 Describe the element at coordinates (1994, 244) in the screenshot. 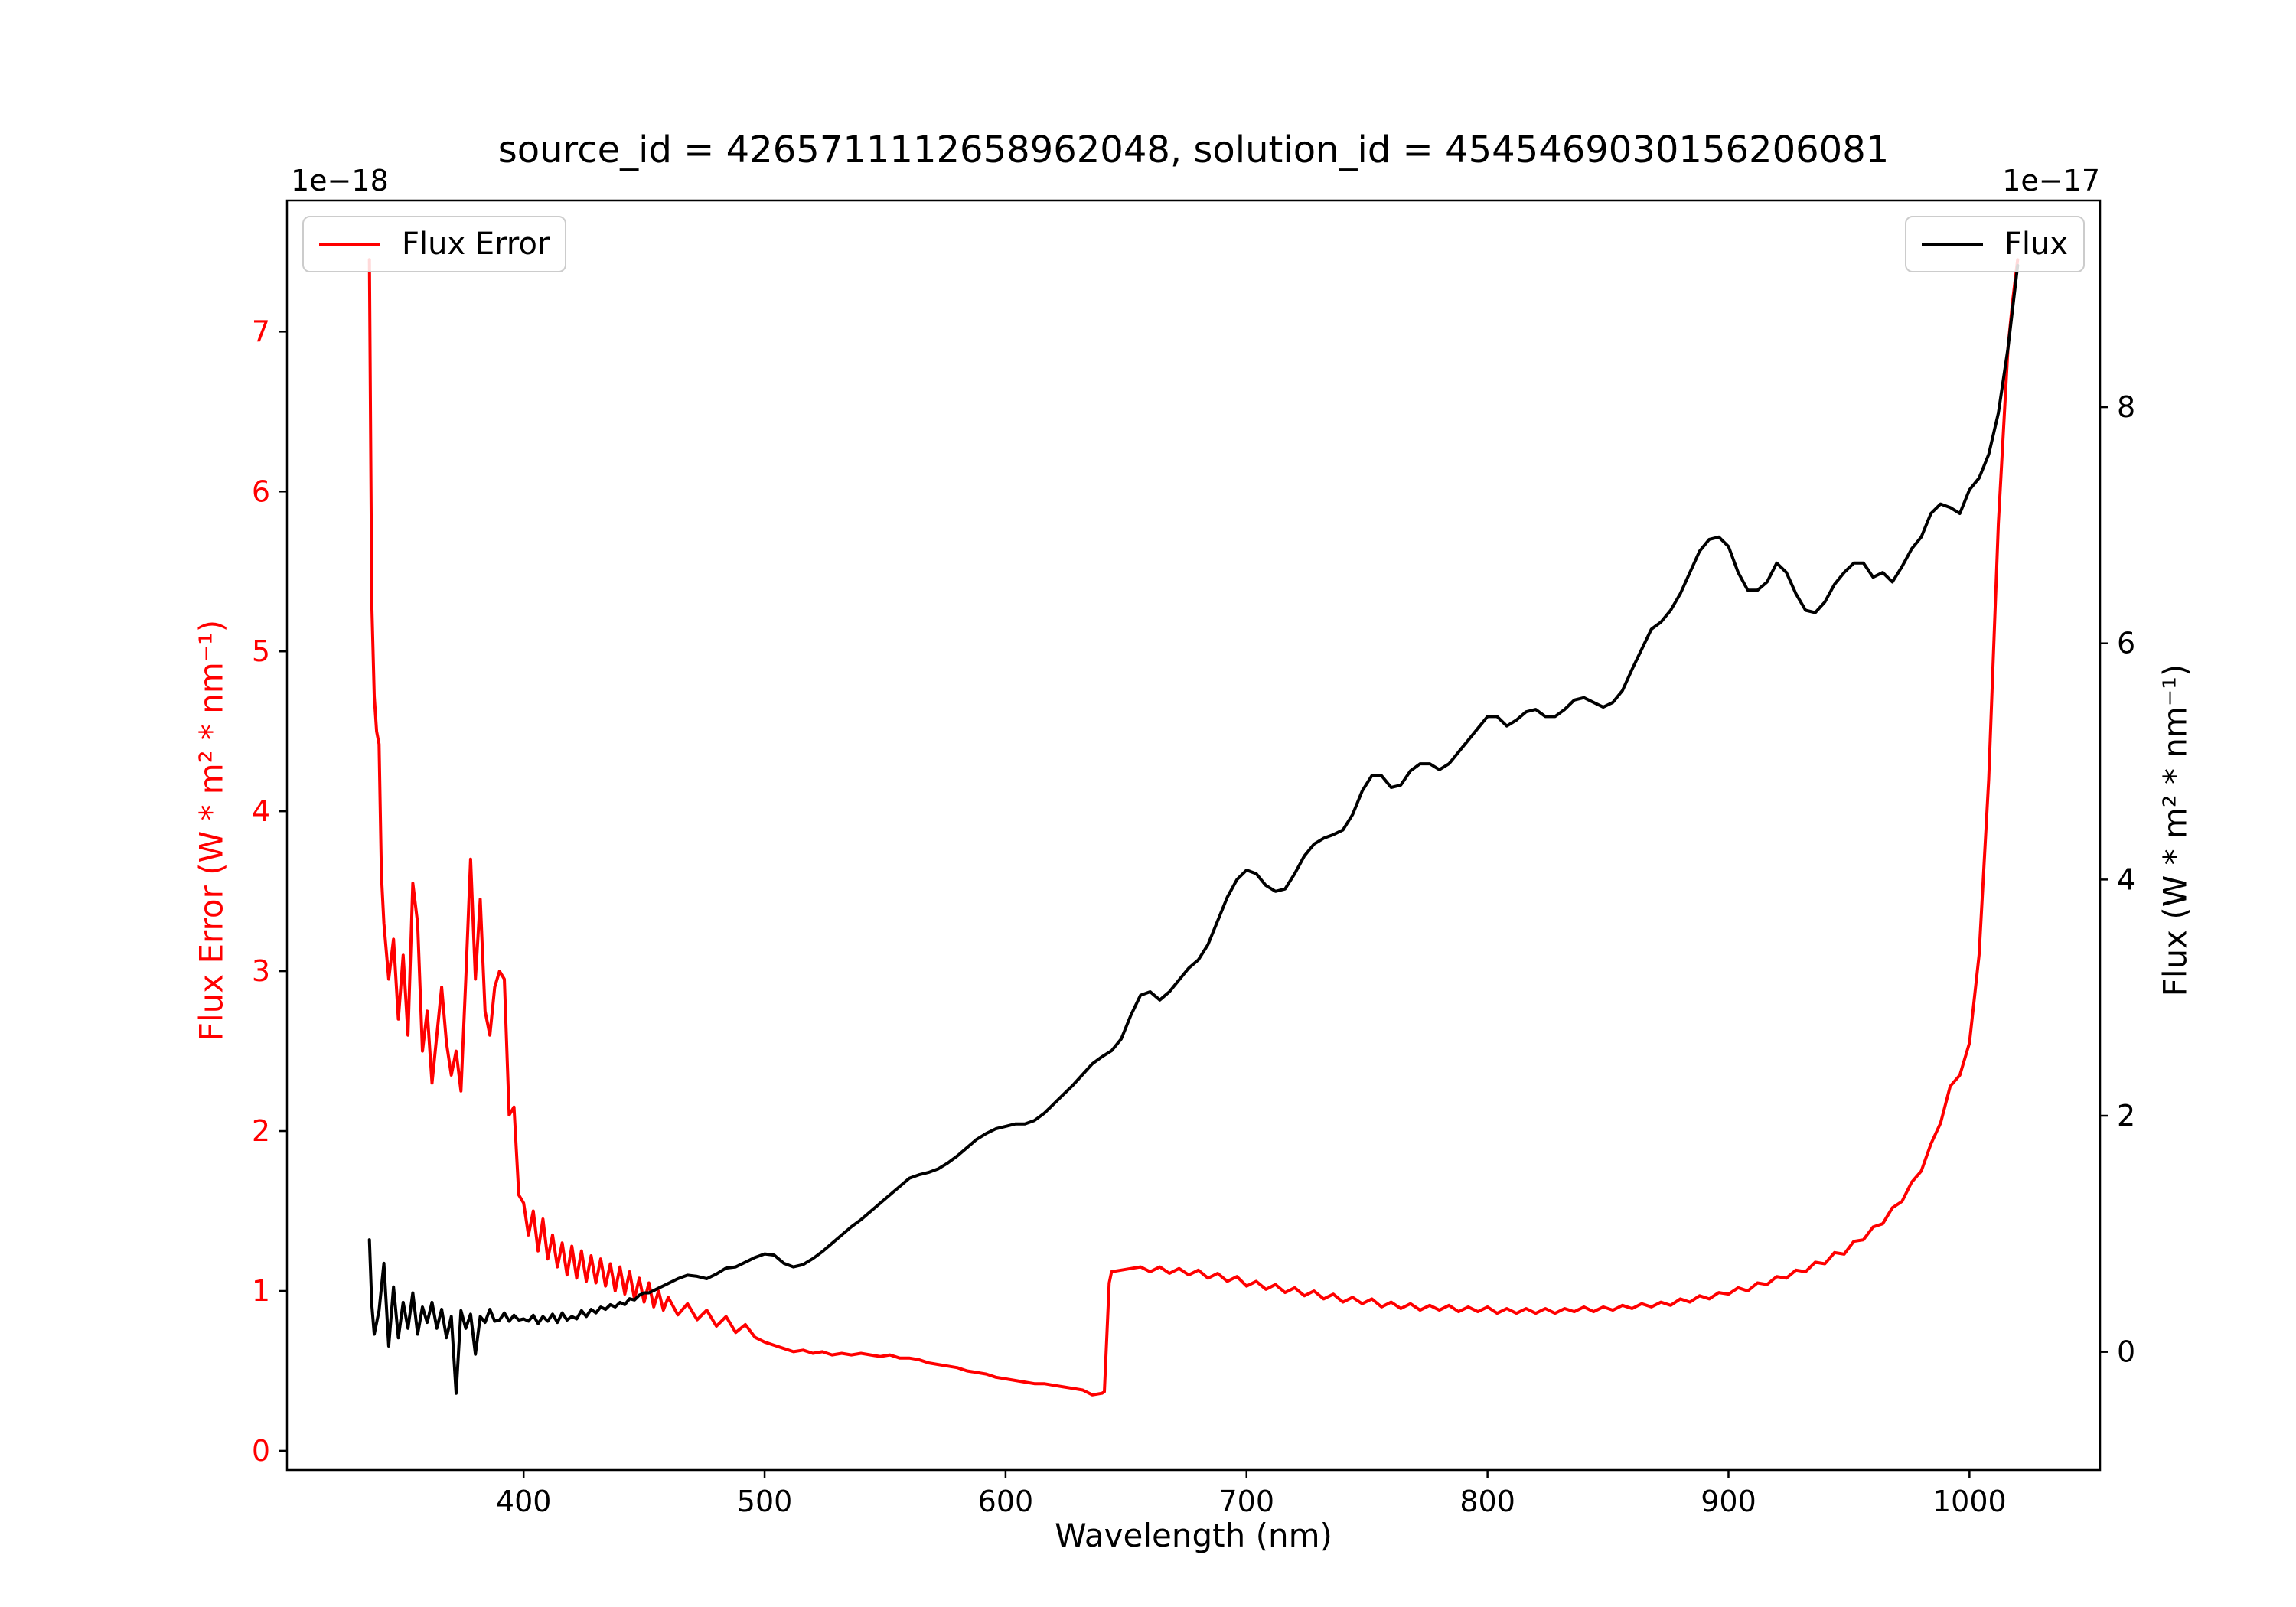

I see `legend-flux: Flux` at that location.